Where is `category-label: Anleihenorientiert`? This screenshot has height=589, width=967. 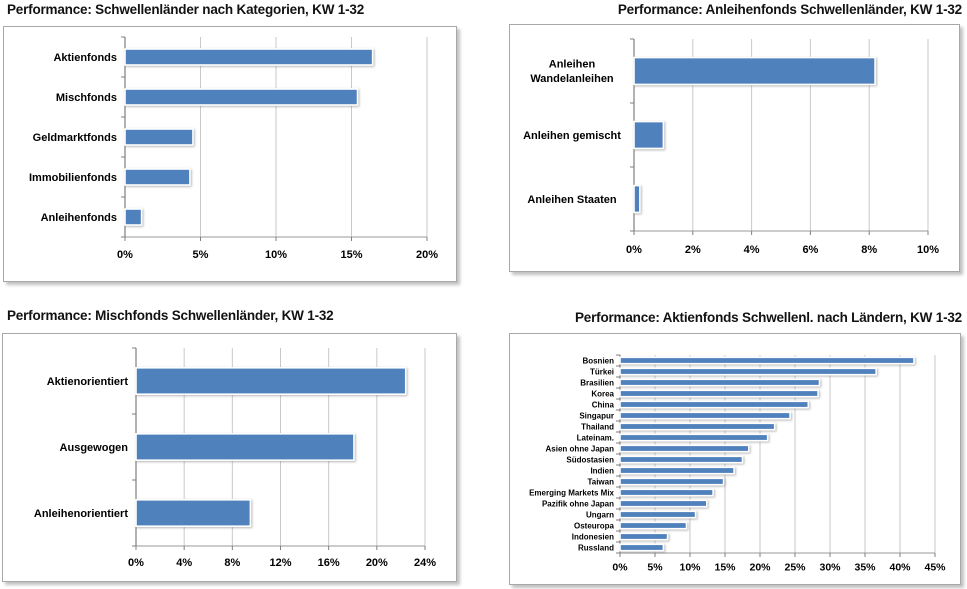 category-label: Anleihenorientiert is located at coordinates (81, 514).